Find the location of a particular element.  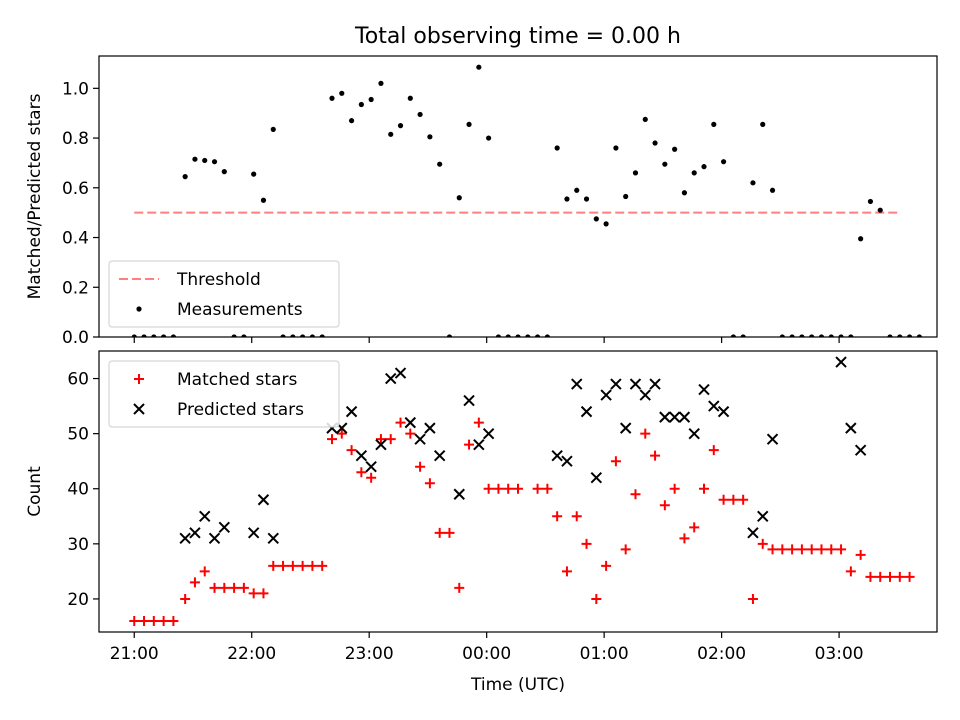

x-axis-label: Time (UTC) is located at coordinates (517, 685).